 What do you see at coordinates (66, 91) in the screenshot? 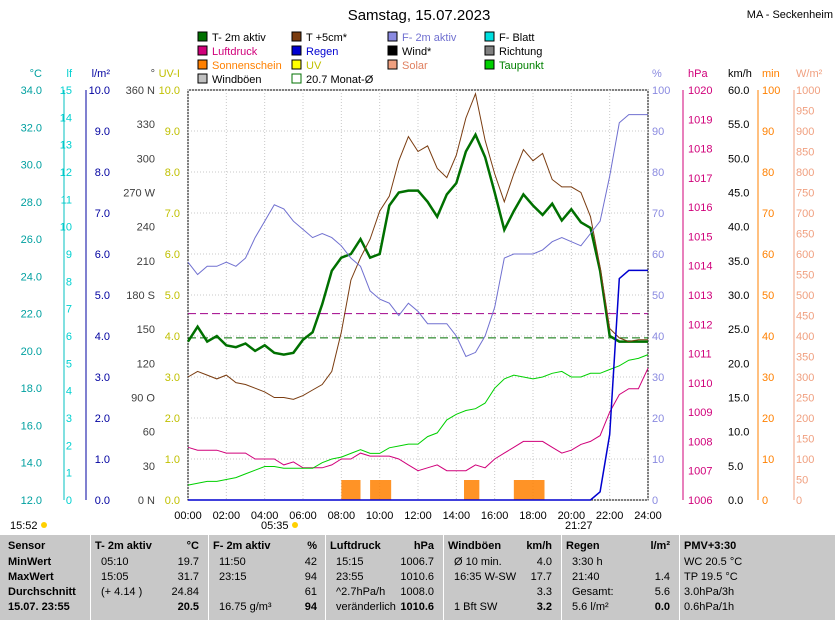
I see `tick-label-left: 15` at bounding box center [66, 91].